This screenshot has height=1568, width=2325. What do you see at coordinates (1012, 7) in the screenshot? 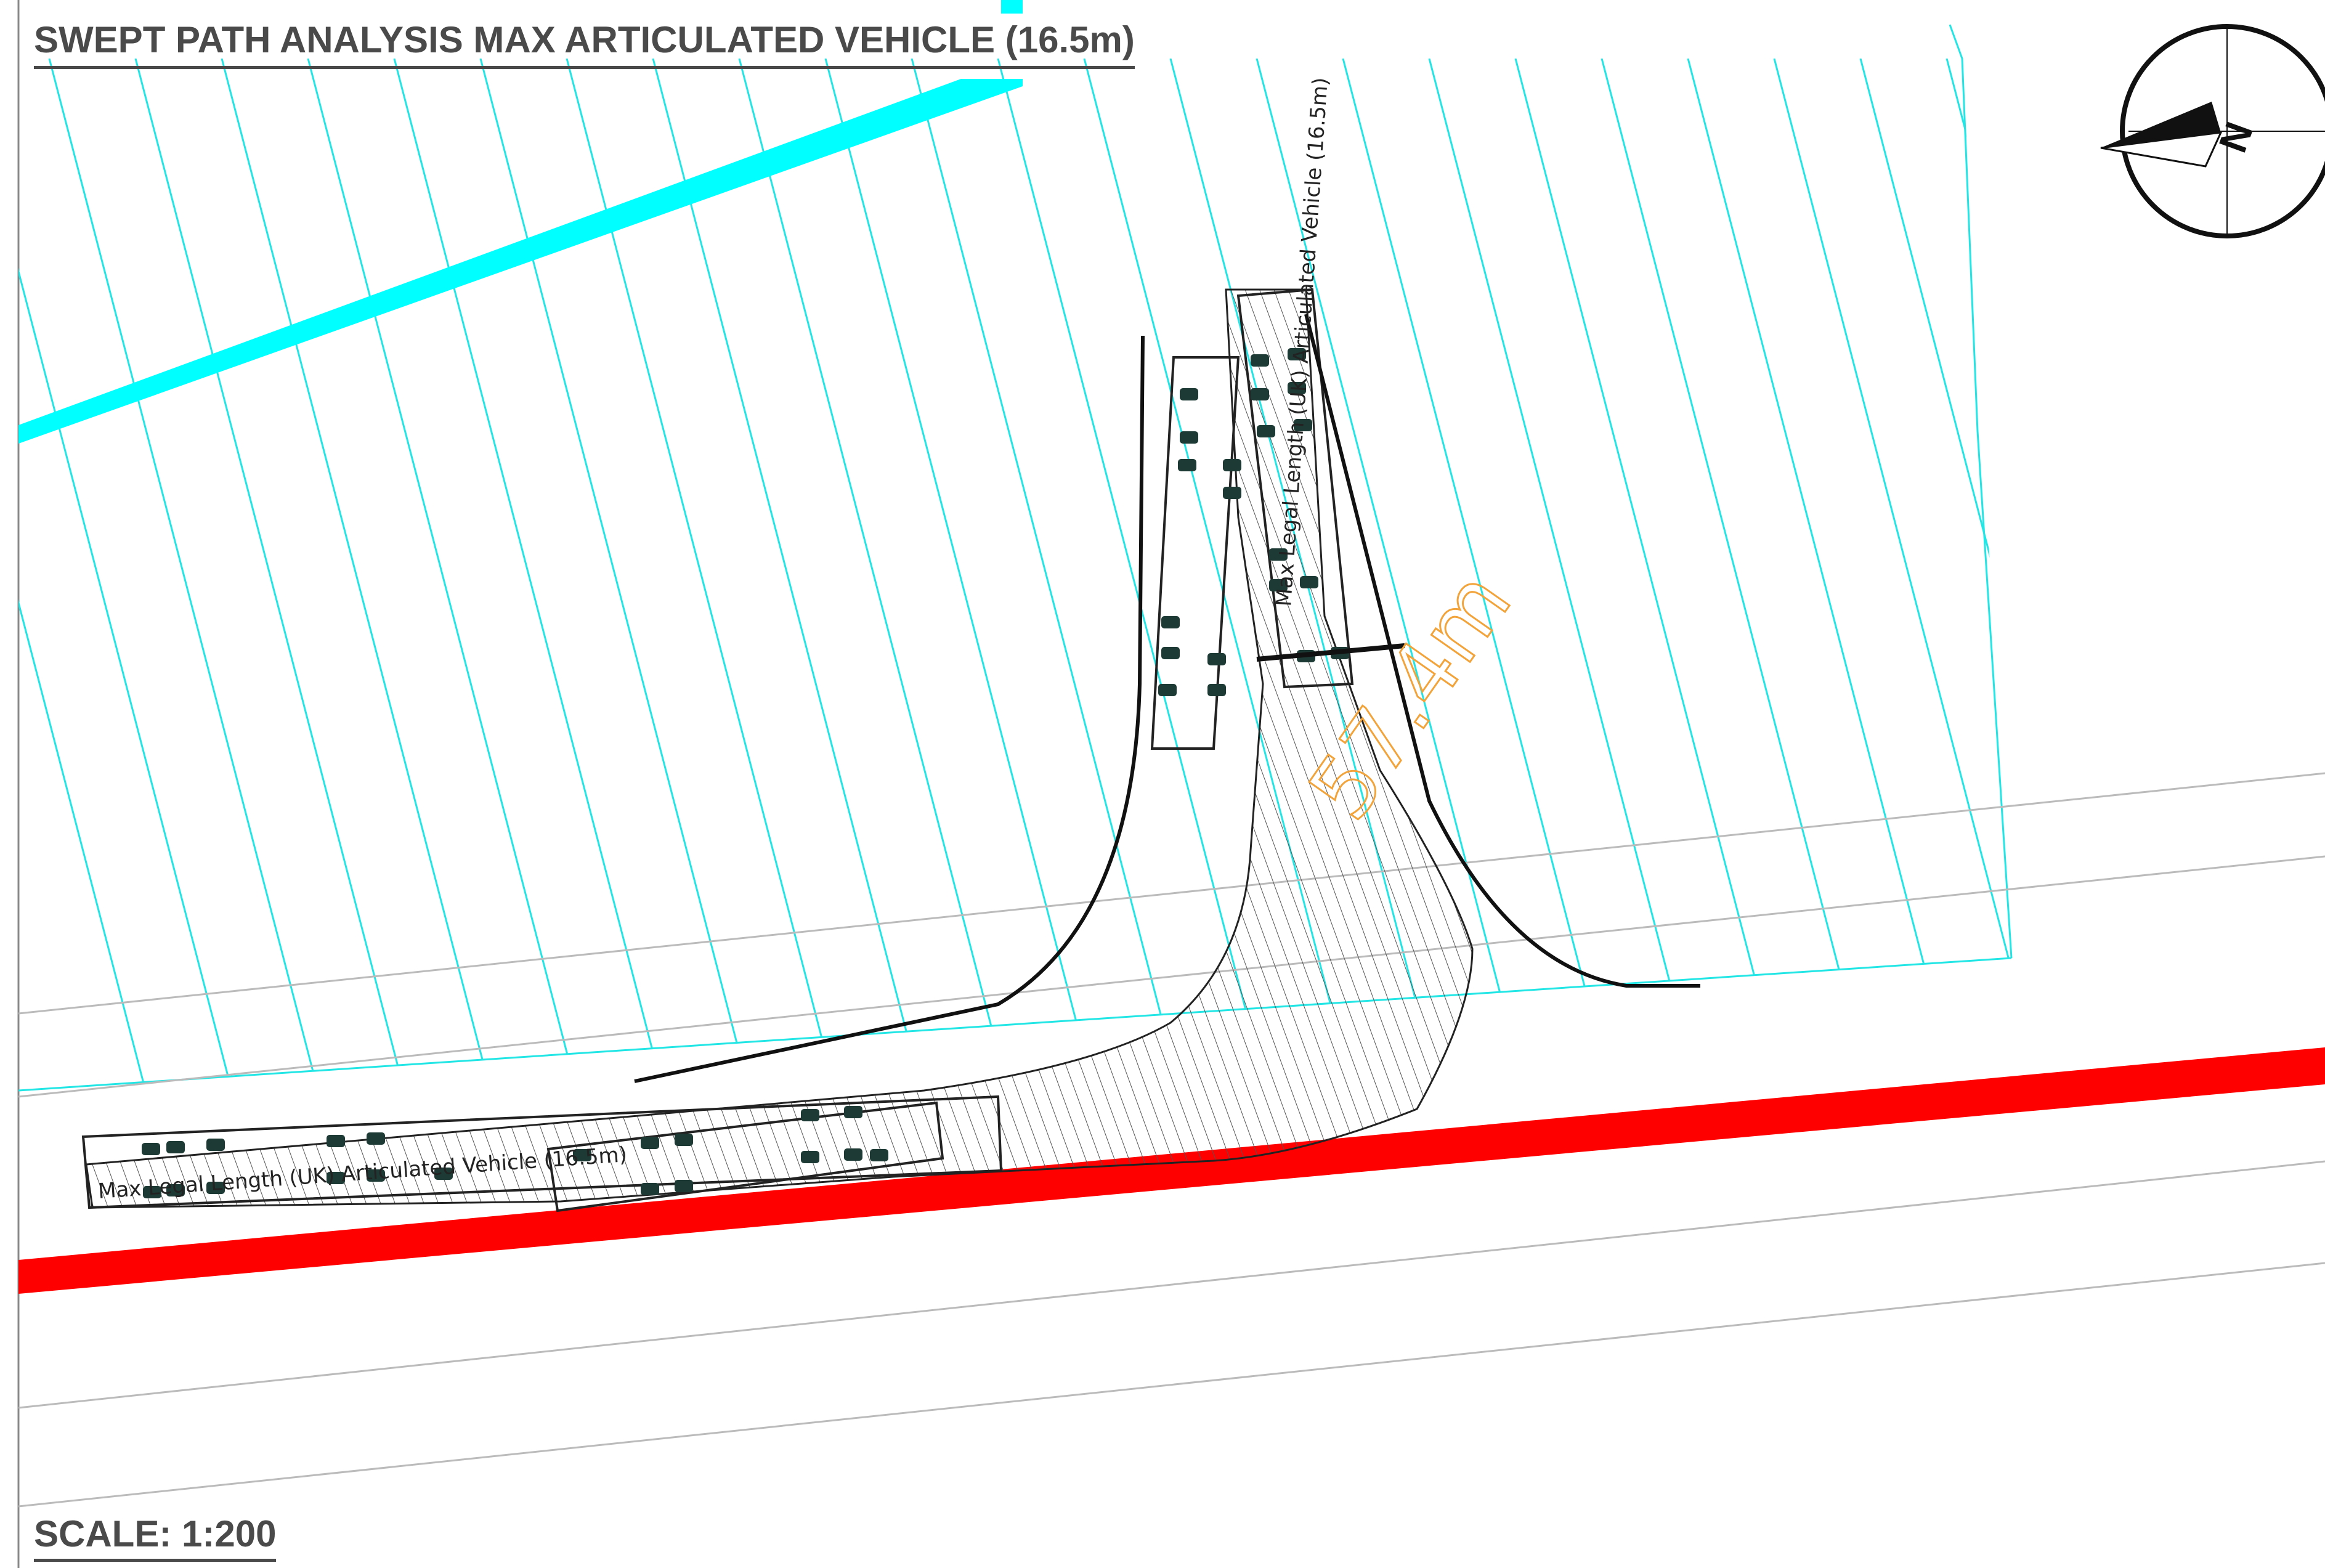
I see `service-strip-tick` at bounding box center [1012, 7].